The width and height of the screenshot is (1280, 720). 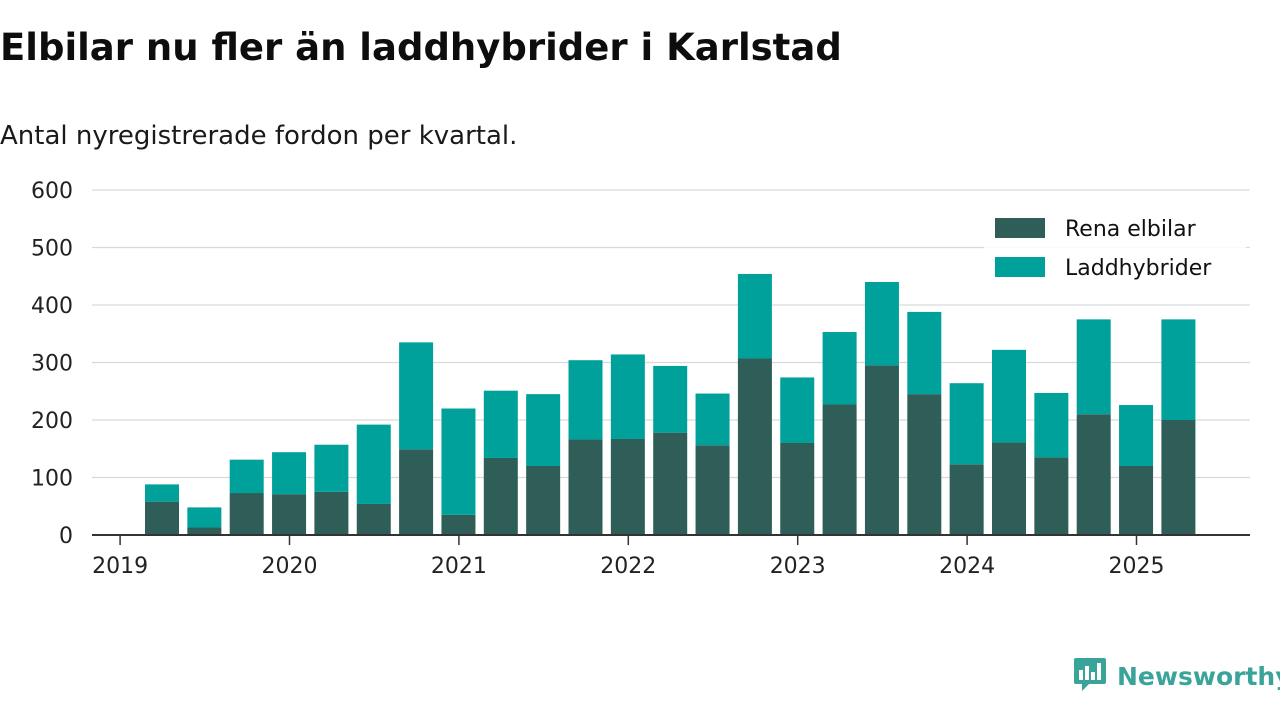 What do you see at coordinates (52, 249) in the screenshot?
I see `y-tick-label: 500` at bounding box center [52, 249].